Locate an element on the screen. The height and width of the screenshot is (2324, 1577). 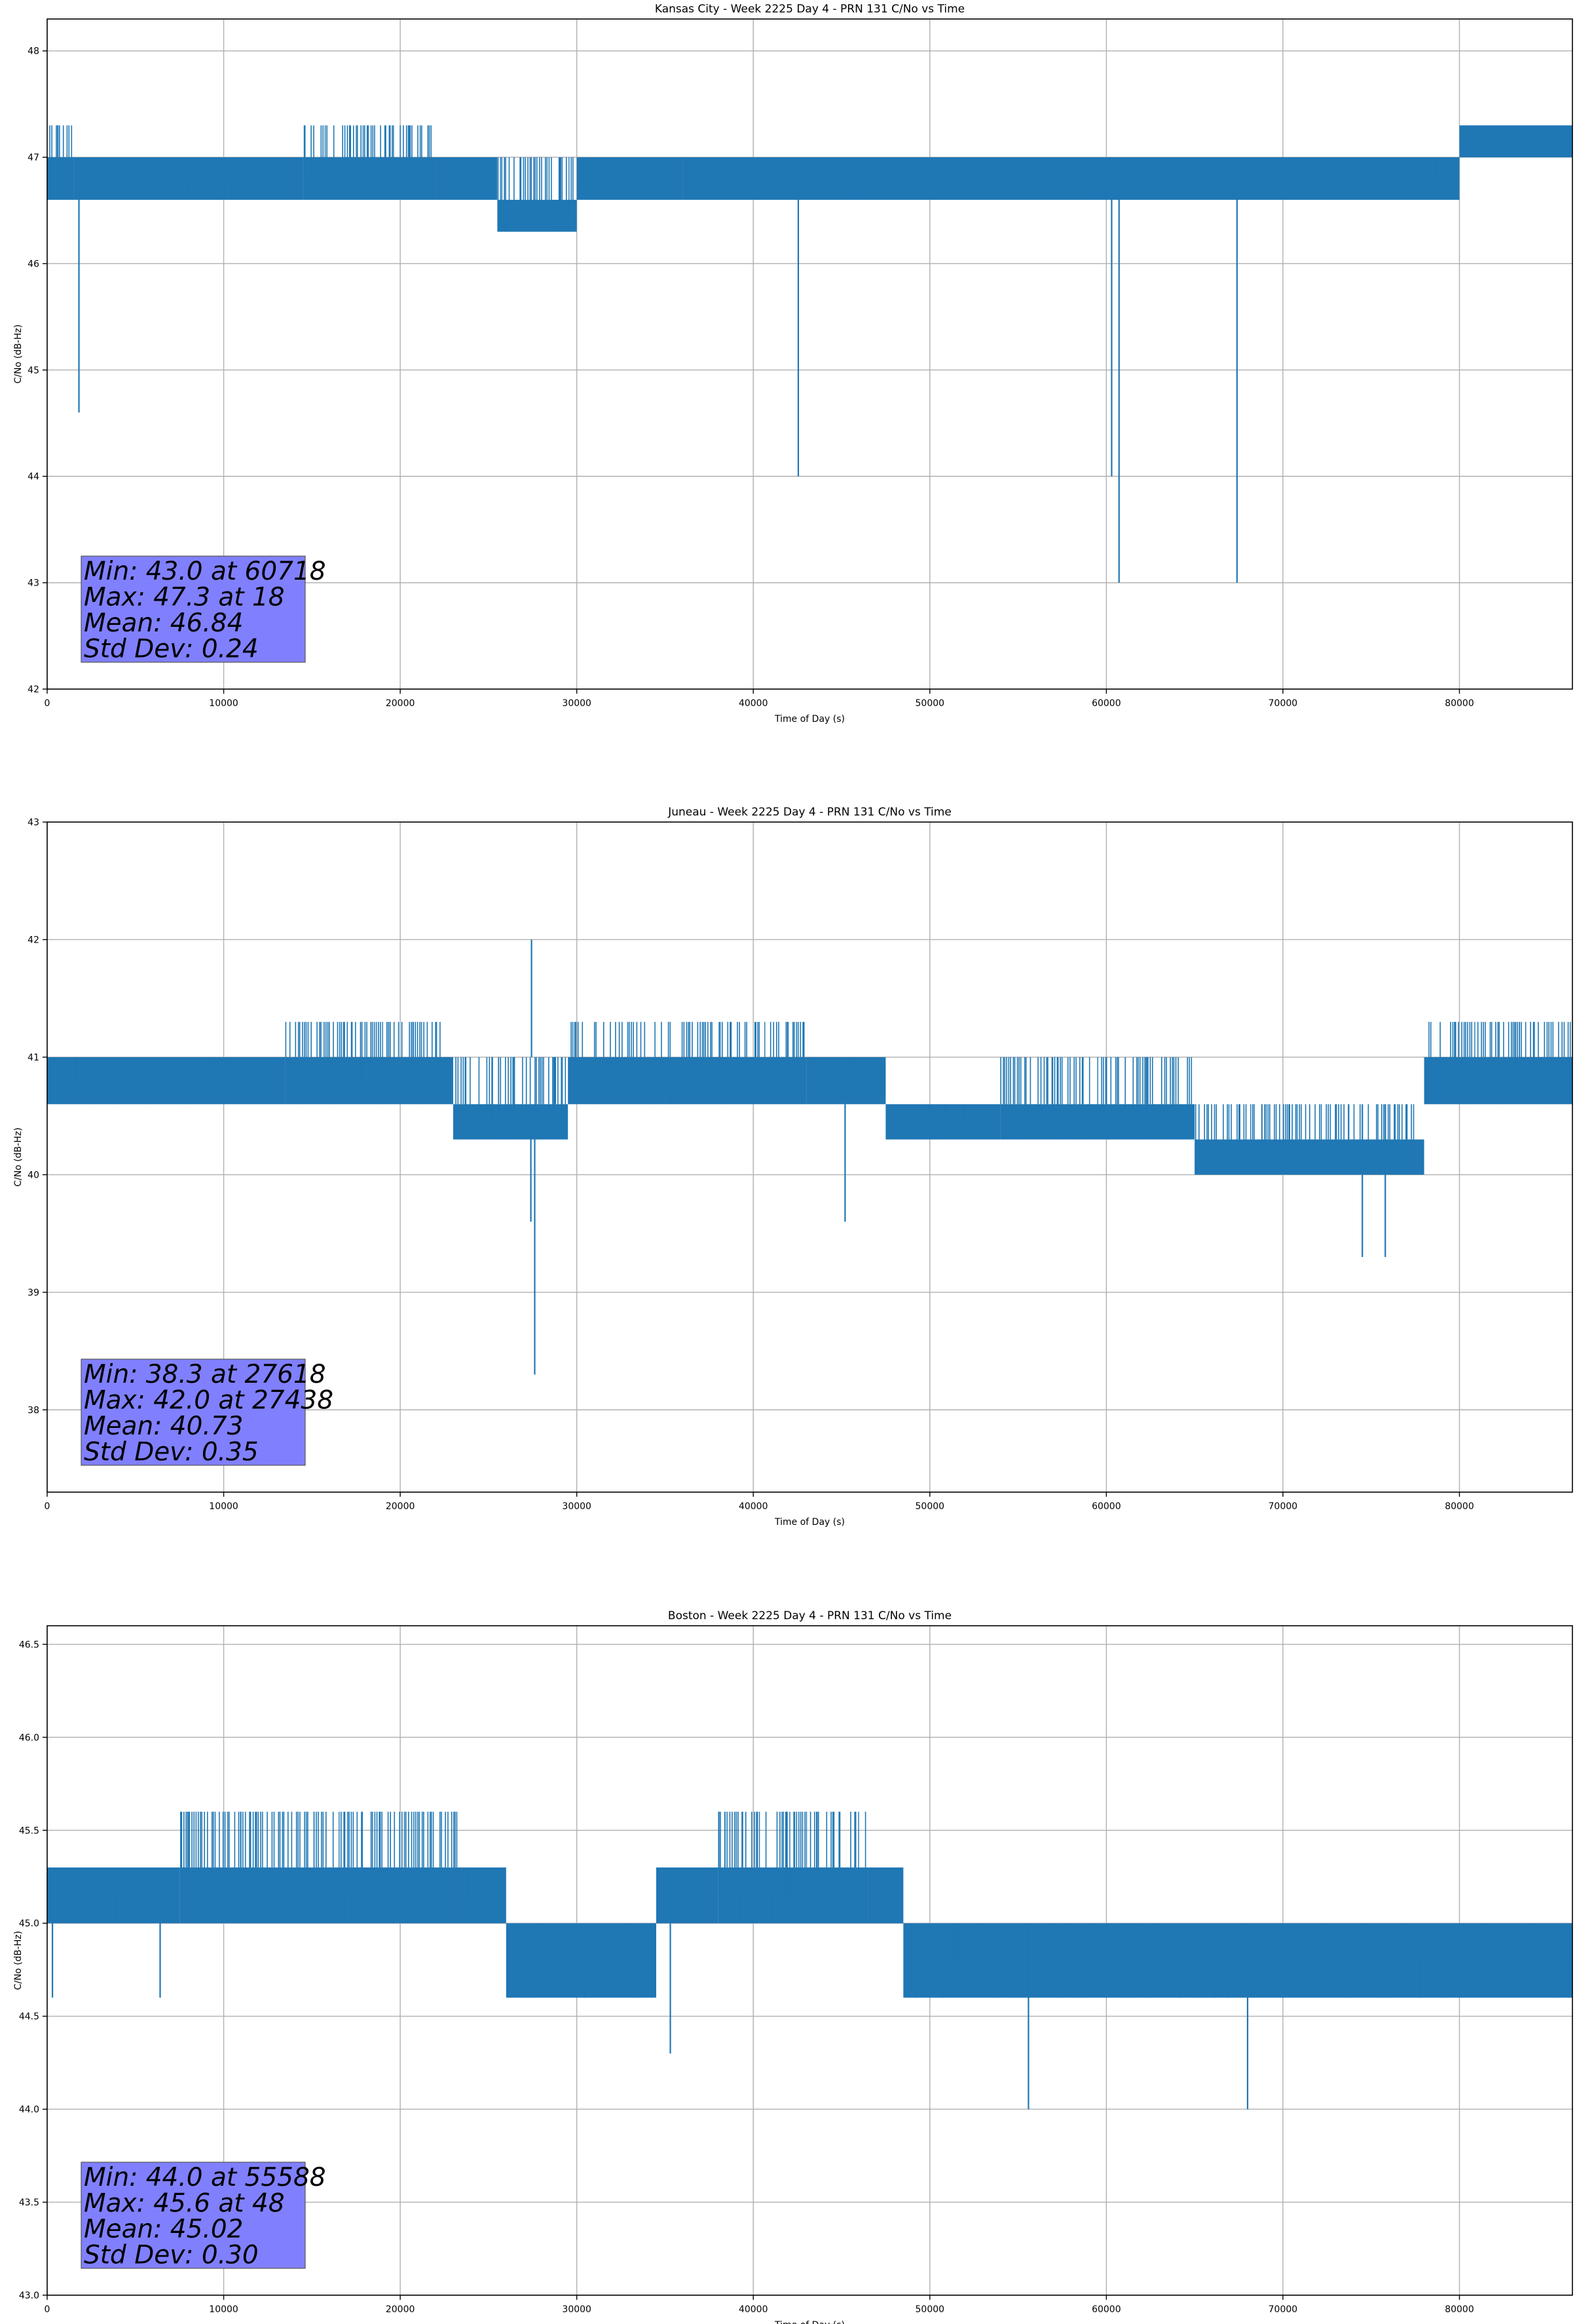
stats-line: Std Dev: 0.35 is located at coordinates (171, 1452).